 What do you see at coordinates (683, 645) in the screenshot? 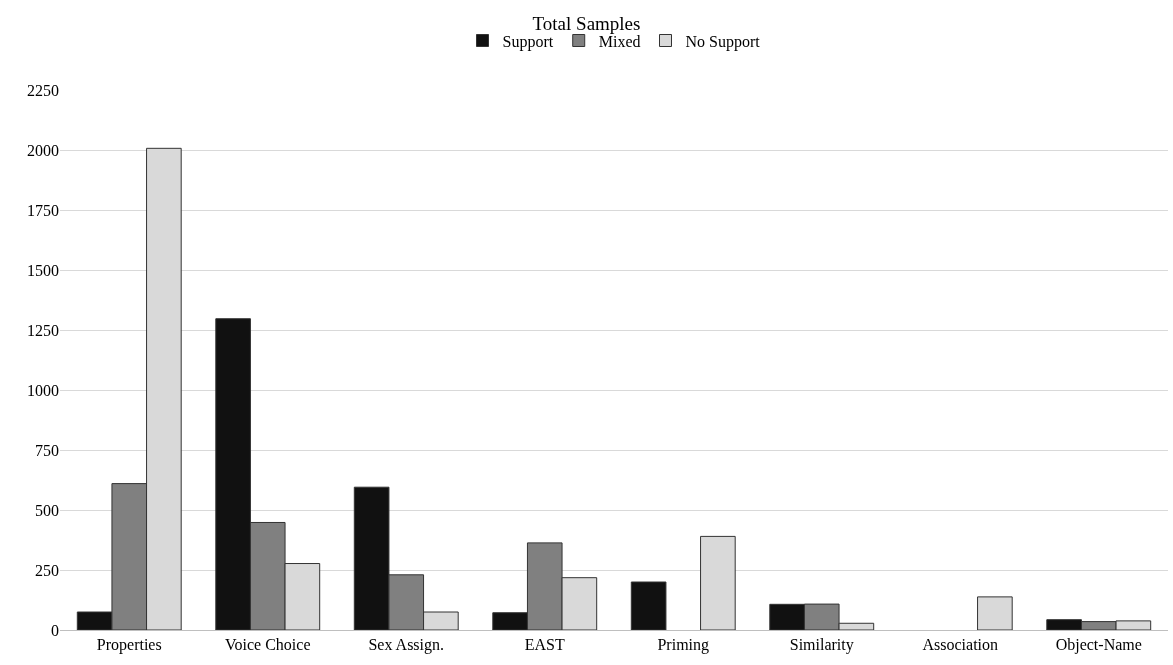
I see `x-tick-label: Priming` at bounding box center [683, 645].